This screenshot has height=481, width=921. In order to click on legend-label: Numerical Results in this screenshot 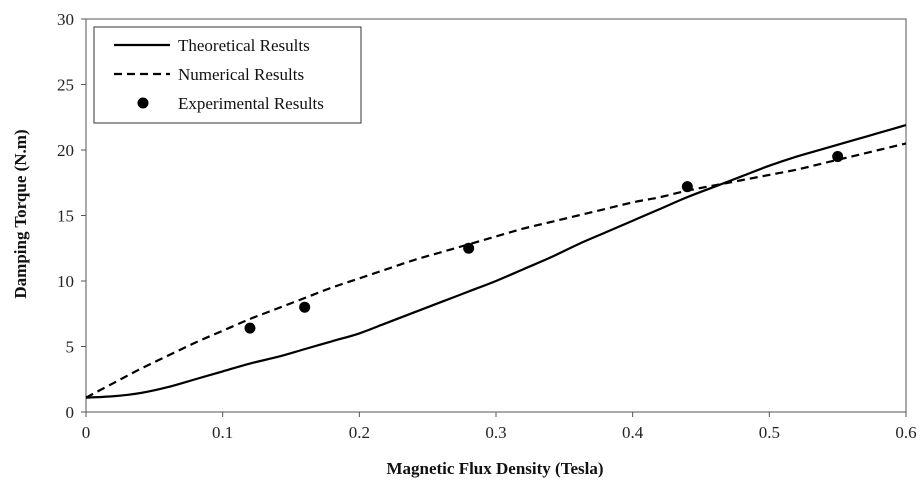, I will do `click(241, 74)`.